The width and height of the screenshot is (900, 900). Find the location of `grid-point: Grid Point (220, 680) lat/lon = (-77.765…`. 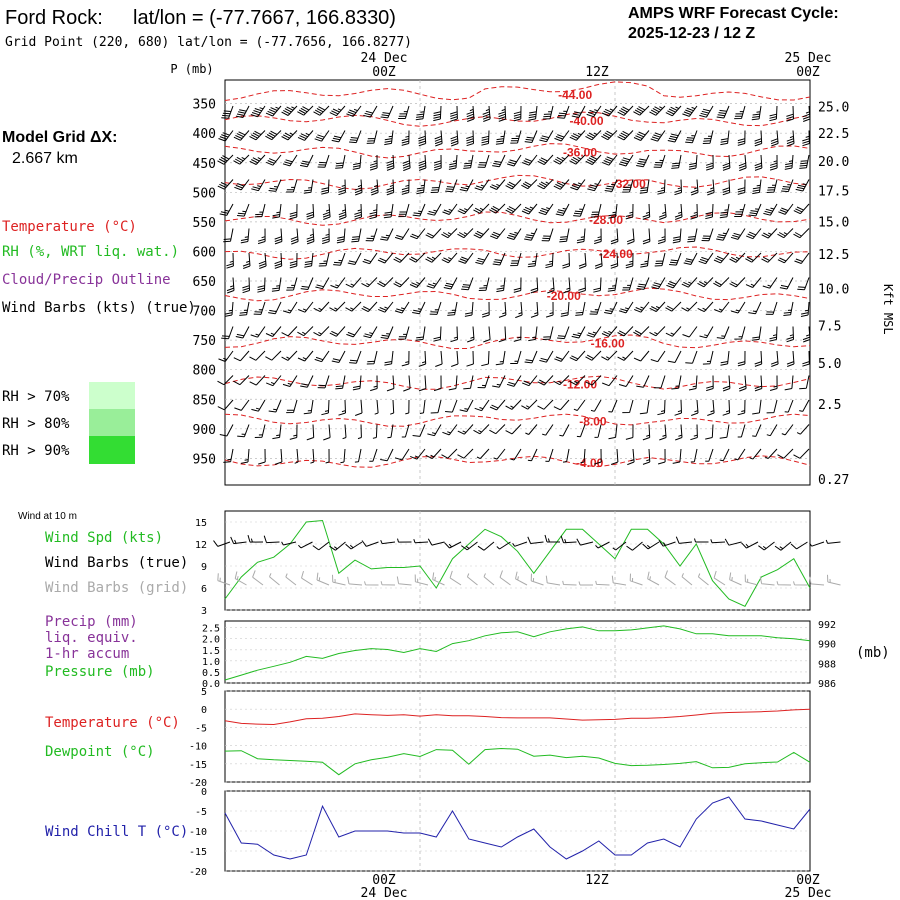

grid-point: Grid Point (220, 680) lat/lon = (-77.765… is located at coordinates (208, 42).